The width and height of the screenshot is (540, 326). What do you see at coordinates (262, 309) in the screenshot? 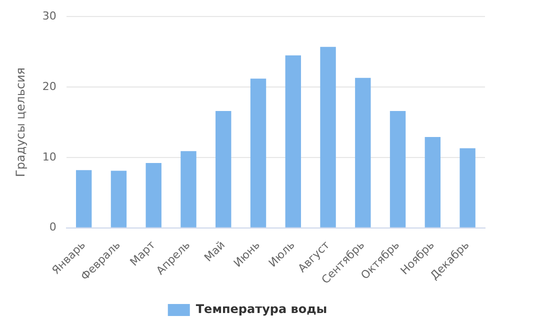
I see `legend-label: Температура воды` at bounding box center [262, 309].